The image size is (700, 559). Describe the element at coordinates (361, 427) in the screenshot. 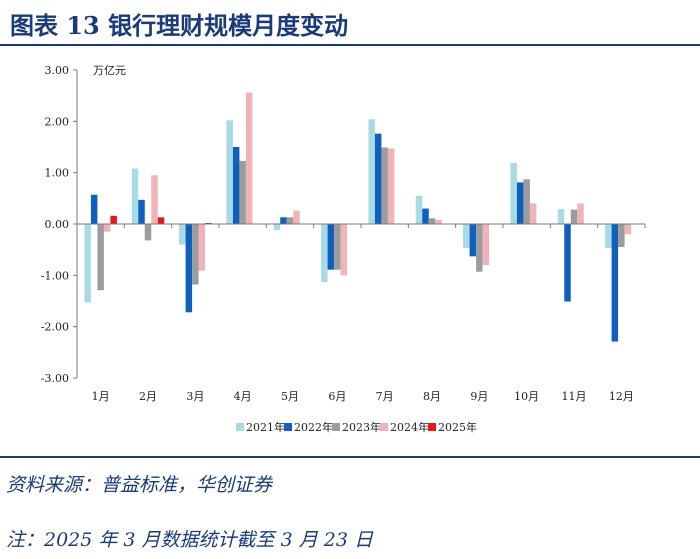

I see `legend-label: 2023年` at that location.